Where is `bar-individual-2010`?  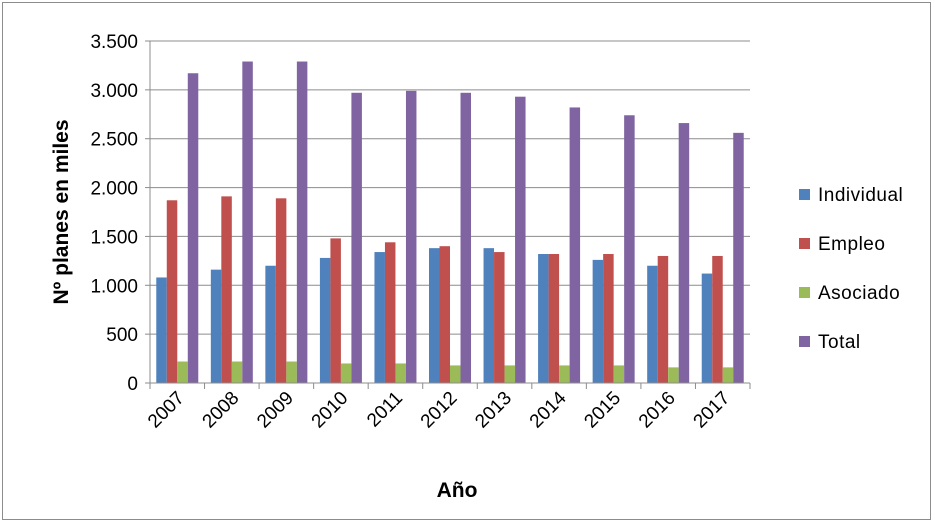 bar-individual-2010 is located at coordinates (325, 320).